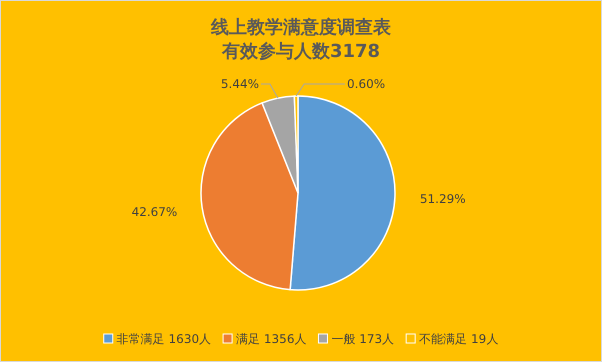 Image resolution: width=602 pixels, height=362 pixels. What do you see at coordinates (164, 339) in the screenshot?
I see `legend-label: 非常满足 1630人` at bounding box center [164, 339].